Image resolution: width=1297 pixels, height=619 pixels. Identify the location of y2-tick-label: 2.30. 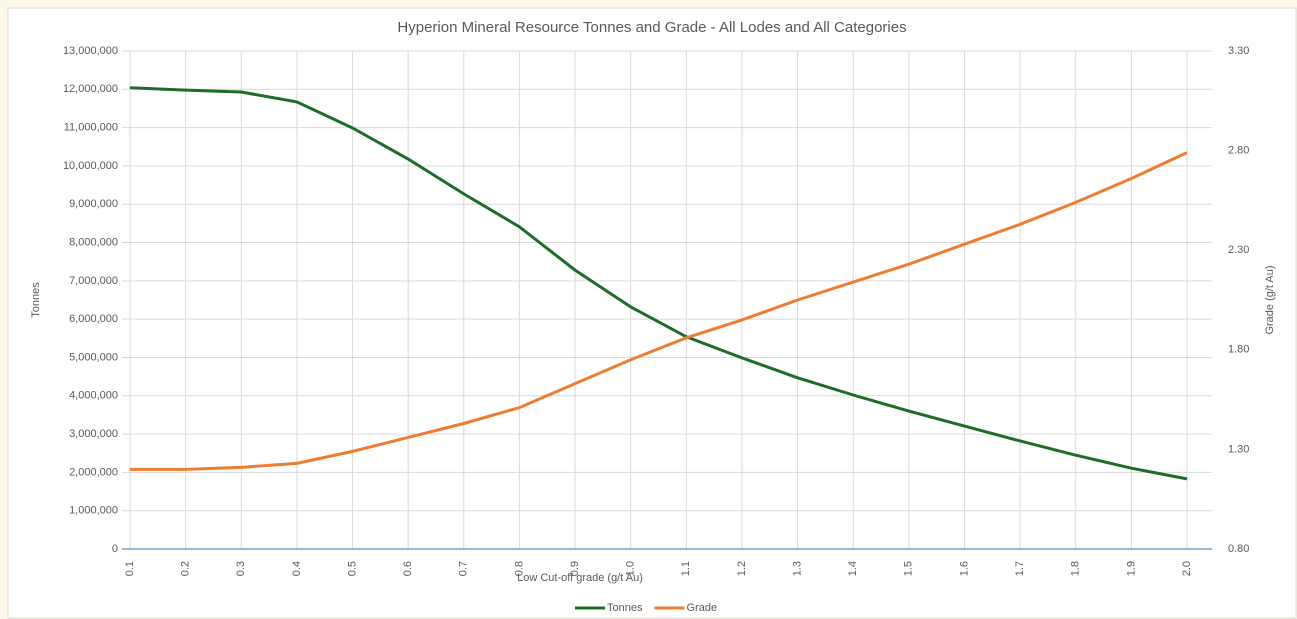
(1238, 250).